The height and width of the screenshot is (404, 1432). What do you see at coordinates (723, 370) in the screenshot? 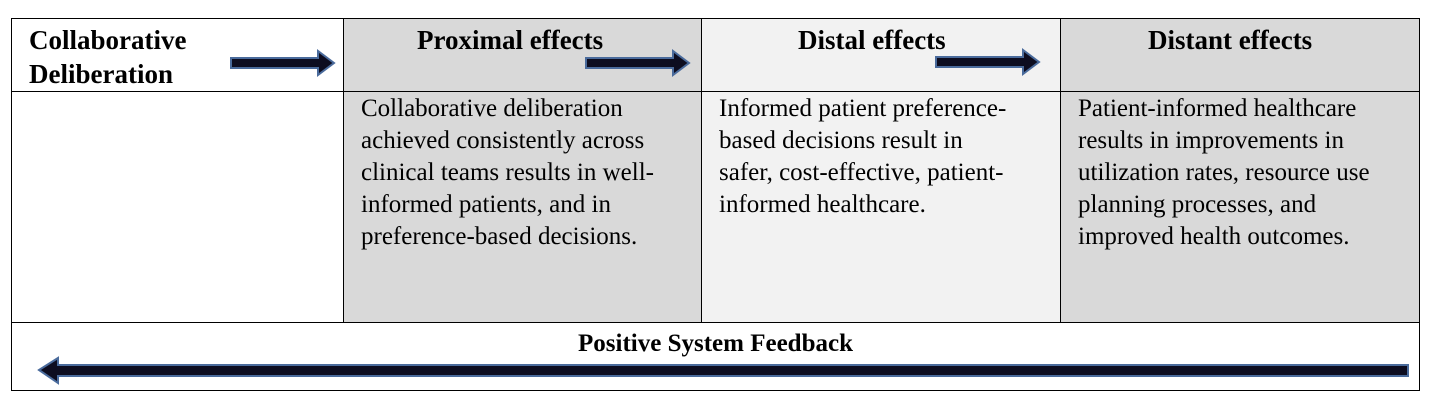
I see `left-arrow-icon` at bounding box center [723, 370].